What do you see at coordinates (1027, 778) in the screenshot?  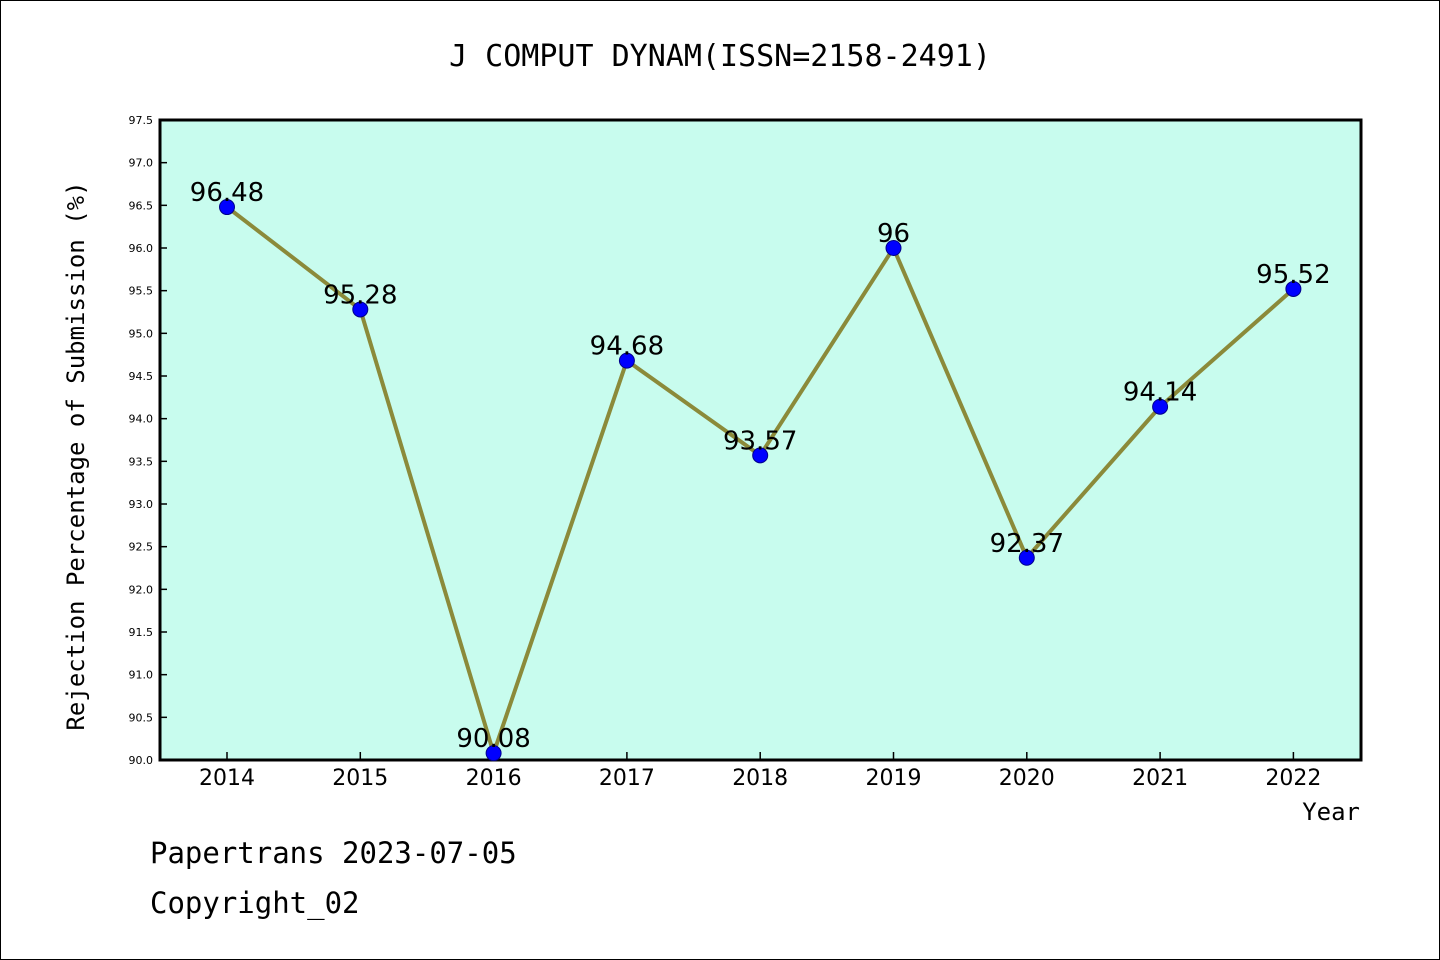 I see `x-tick-label: 2020` at bounding box center [1027, 778].